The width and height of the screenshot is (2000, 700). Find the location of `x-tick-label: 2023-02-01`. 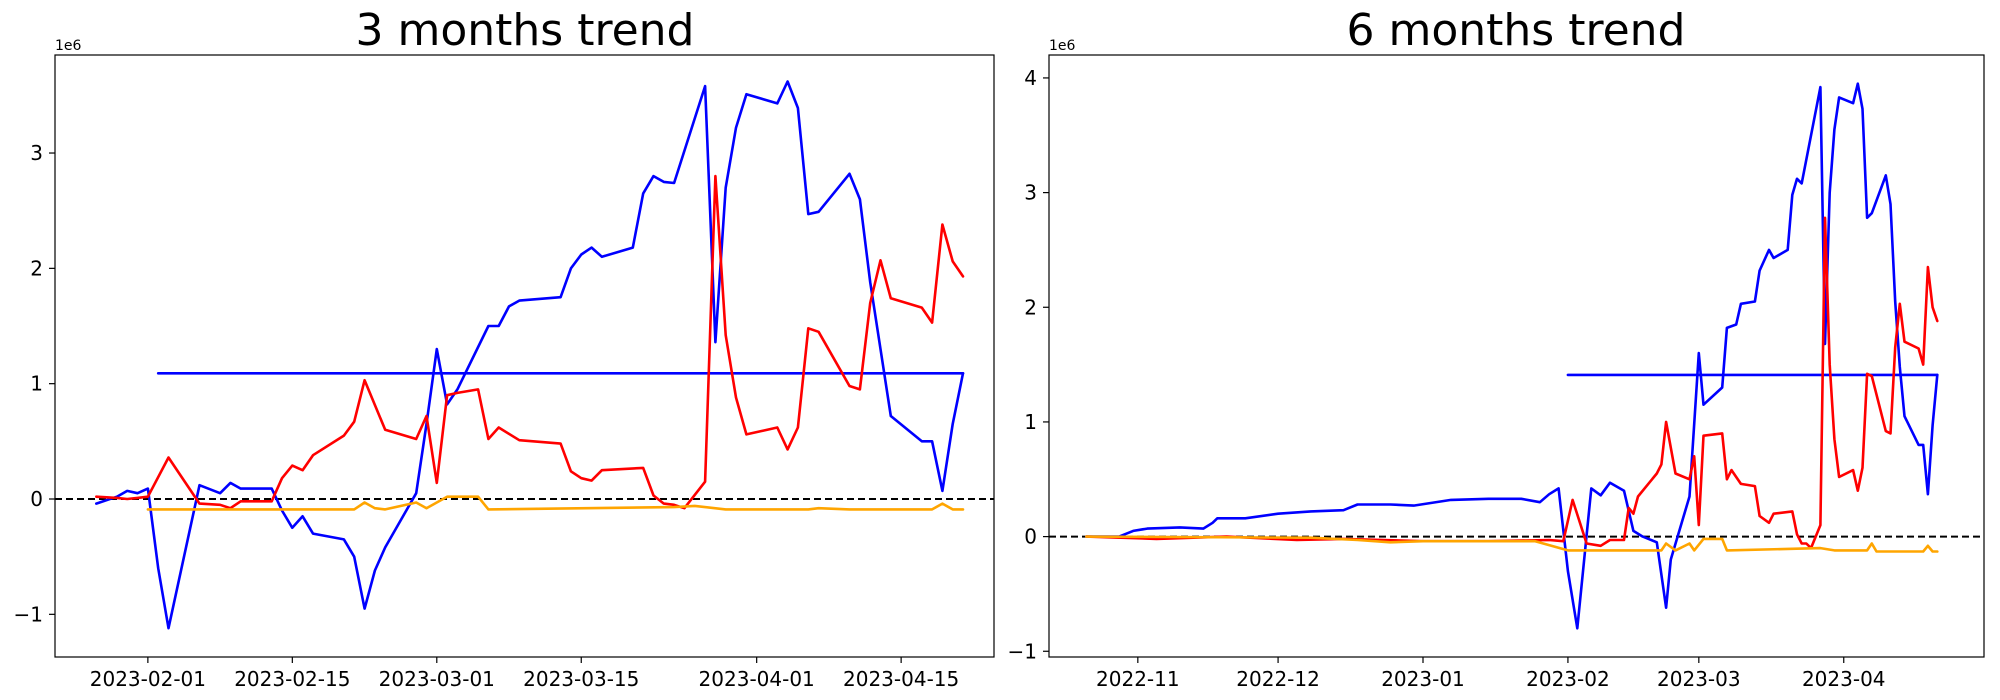

x-tick-label: 2023-02-01 is located at coordinates (148, 679).